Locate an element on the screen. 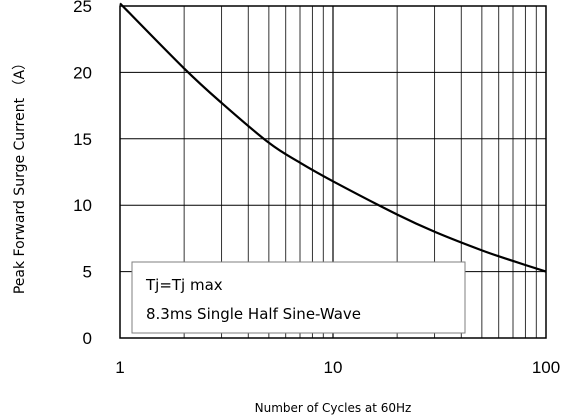 The height and width of the screenshot is (420, 569). y-tick-label: 10 is located at coordinates (82, 205).